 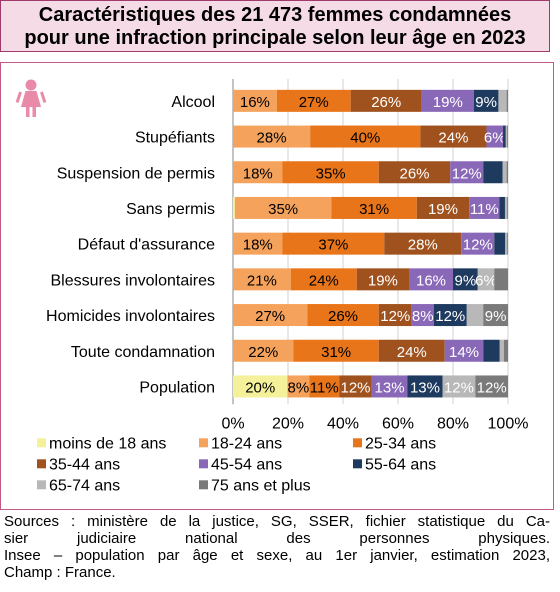 What do you see at coordinates (343, 423) in the screenshot?
I see `x-tick-label: 40%` at bounding box center [343, 423].